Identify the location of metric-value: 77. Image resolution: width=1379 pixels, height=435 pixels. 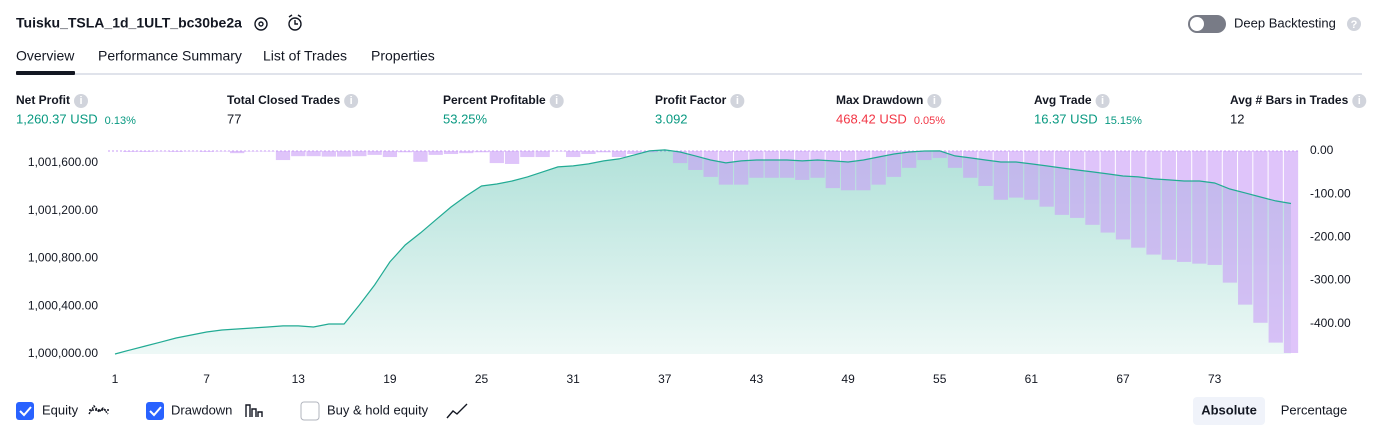
(234, 118).